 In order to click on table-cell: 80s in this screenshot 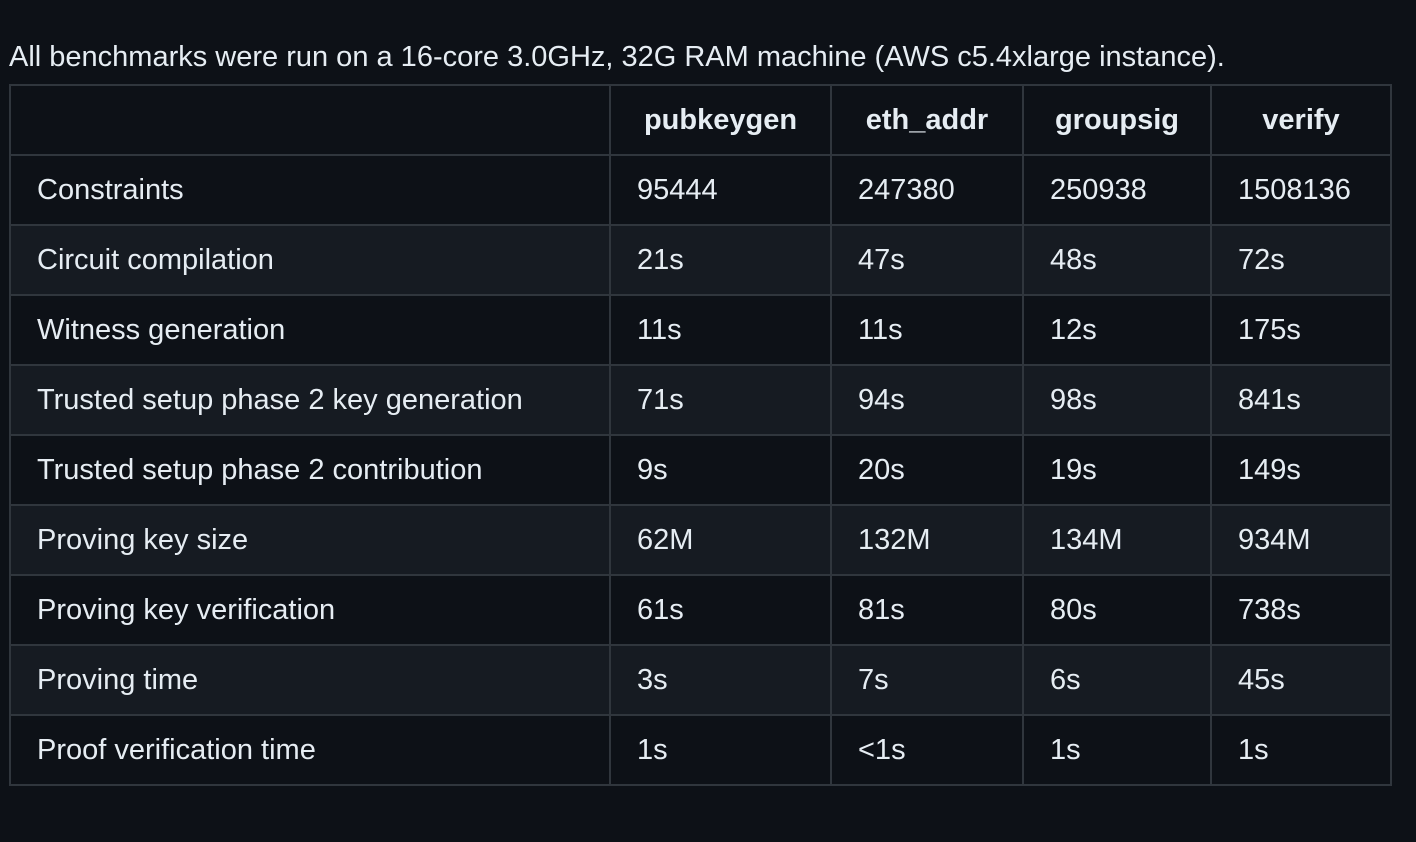, I will do `click(1117, 610)`.